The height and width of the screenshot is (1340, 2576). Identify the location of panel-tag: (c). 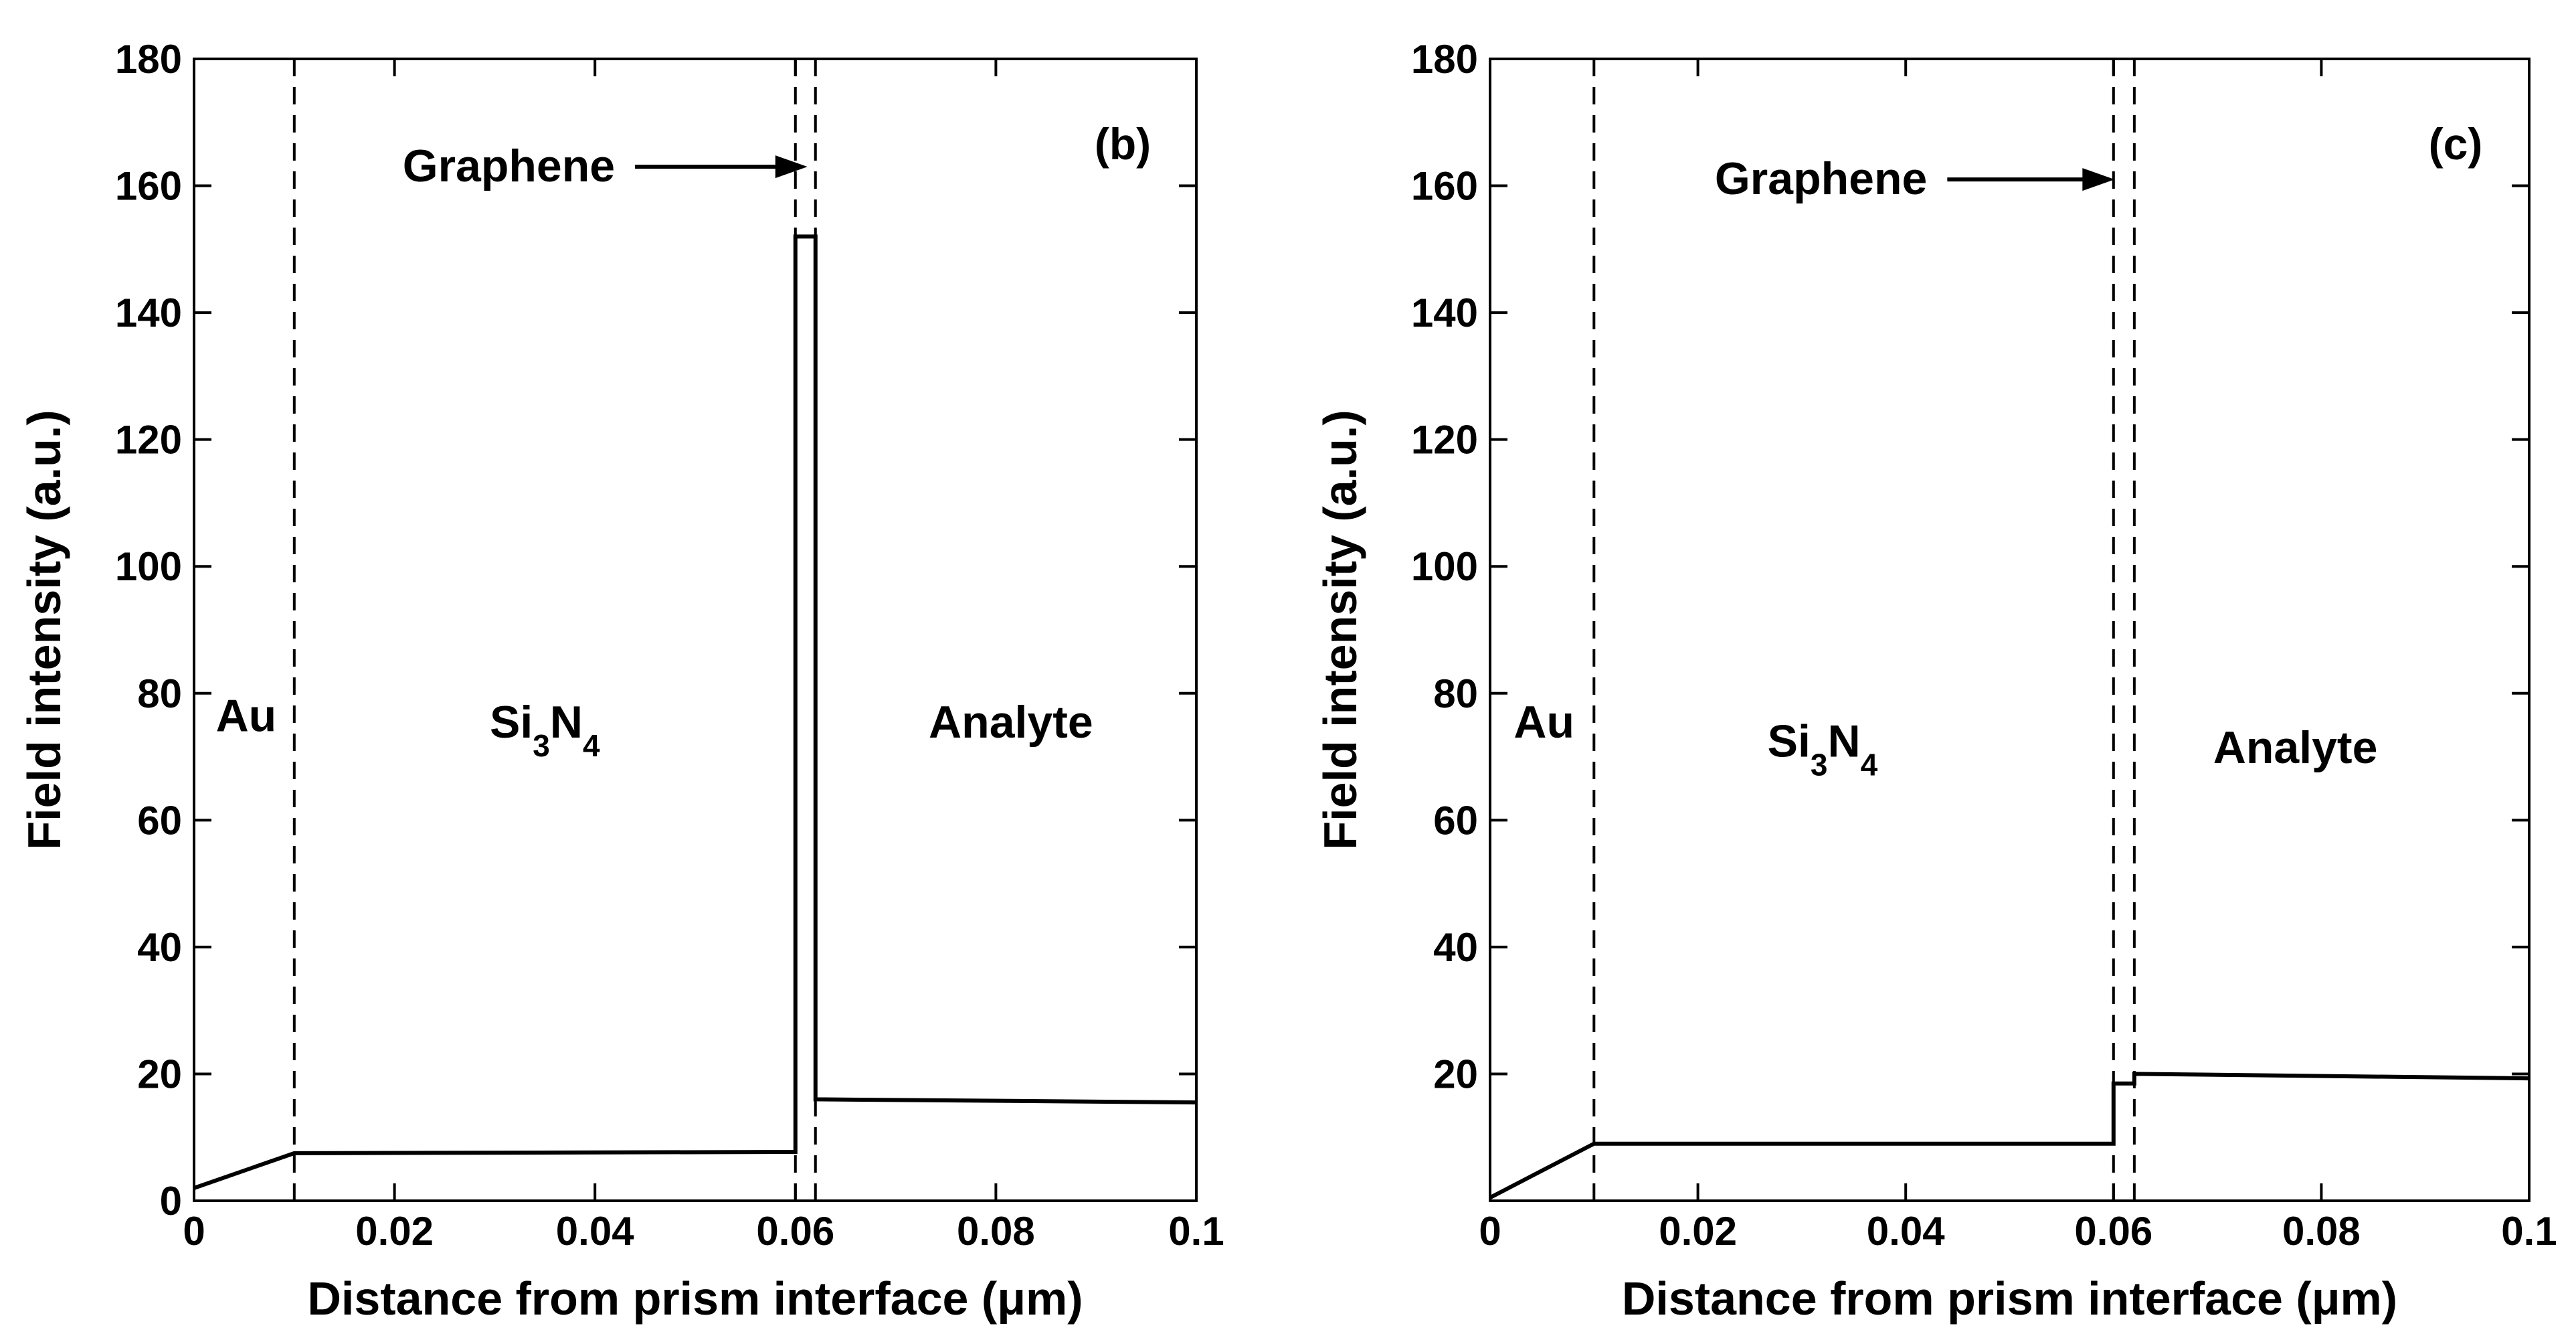
(2456, 144).